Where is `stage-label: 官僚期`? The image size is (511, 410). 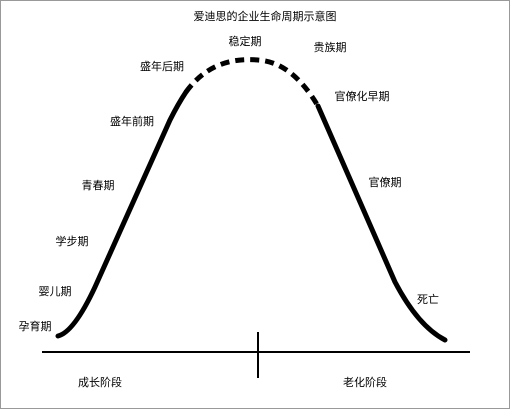
stage-label: 官僚期 is located at coordinates (385, 182).